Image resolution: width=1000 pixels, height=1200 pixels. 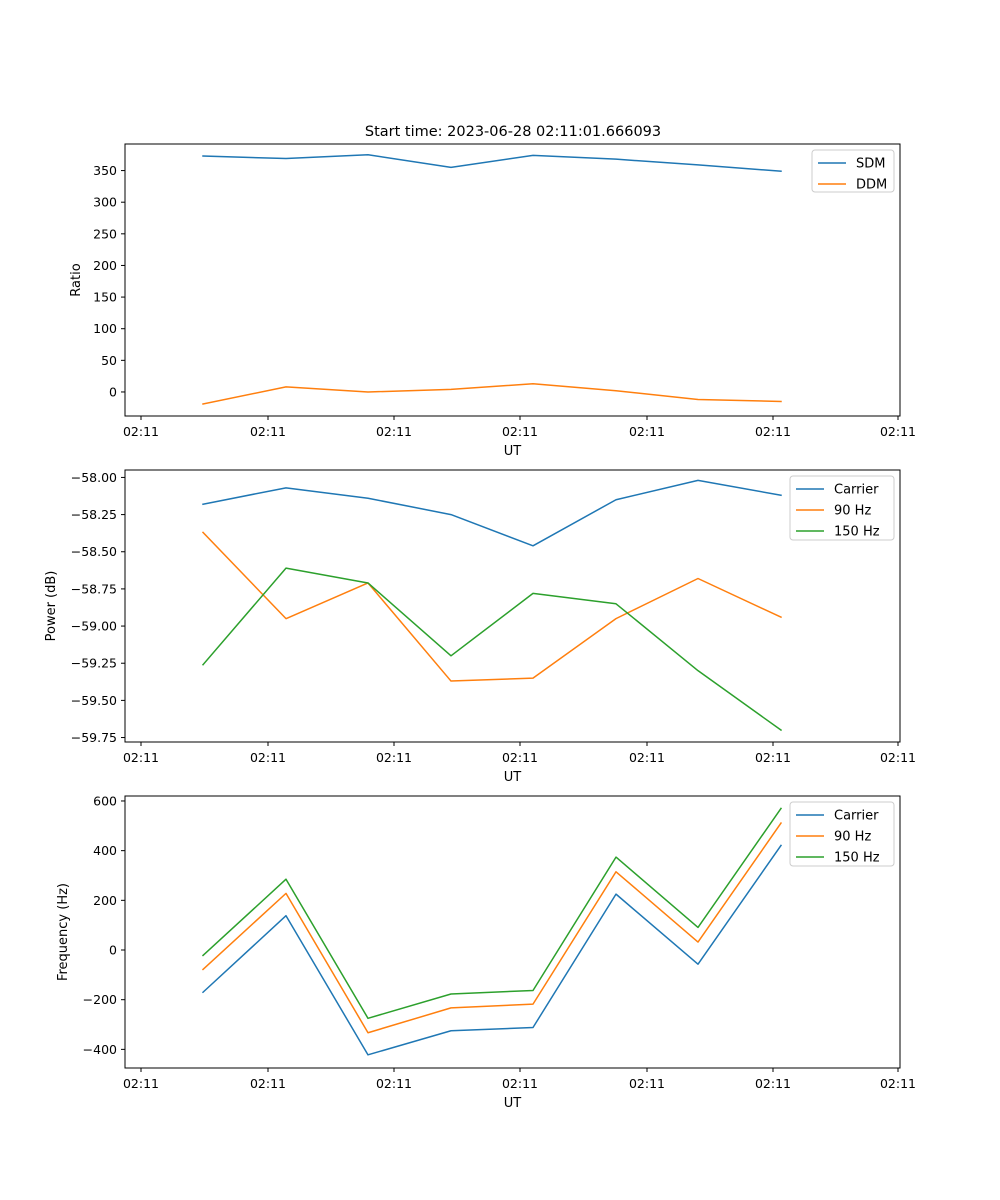 I want to click on y-tick-label: −59.50, so click(x=94, y=700).